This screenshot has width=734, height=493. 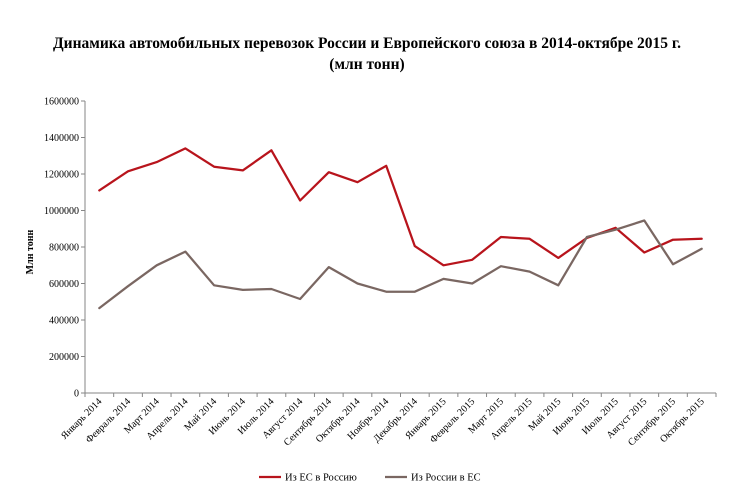 What do you see at coordinates (64, 357) in the screenshot?
I see `y-tick-label: 200000` at bounding box center [64, 357].